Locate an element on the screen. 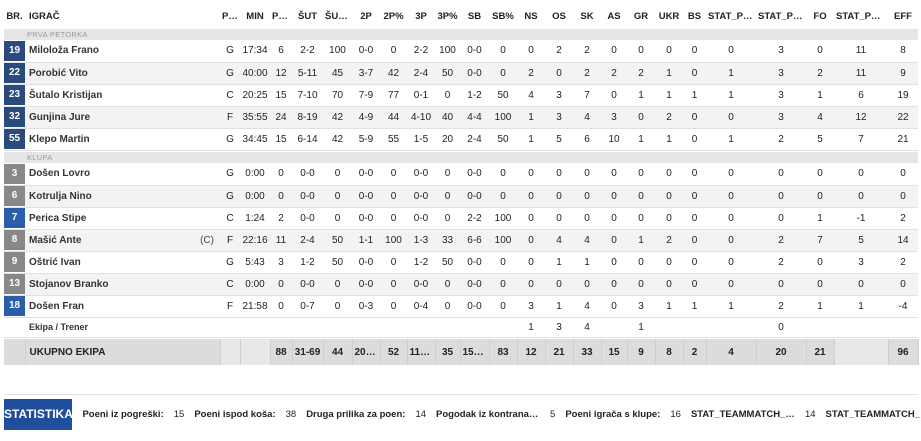  player-name: Šutalo Kristijan is located at coordinates (122, 95).